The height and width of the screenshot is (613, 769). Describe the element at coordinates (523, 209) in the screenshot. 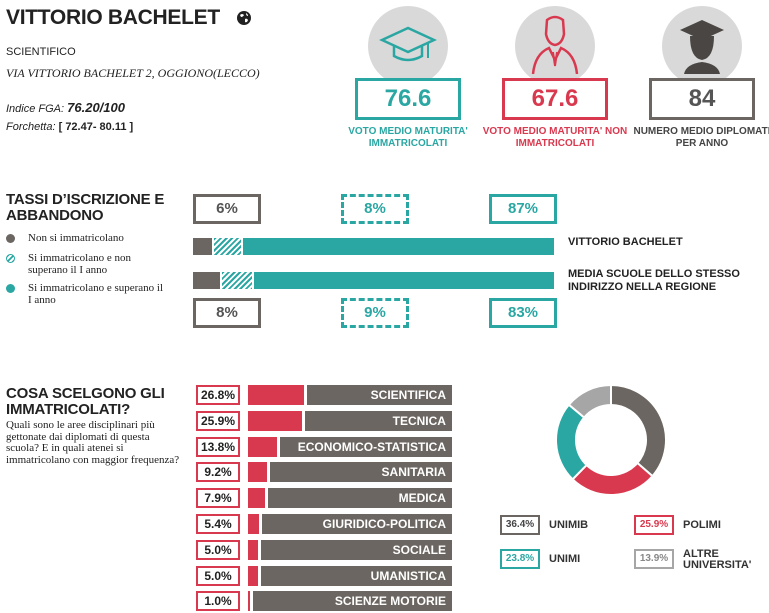

I see `school-enrolled-passed-pct: 87%` at that location.